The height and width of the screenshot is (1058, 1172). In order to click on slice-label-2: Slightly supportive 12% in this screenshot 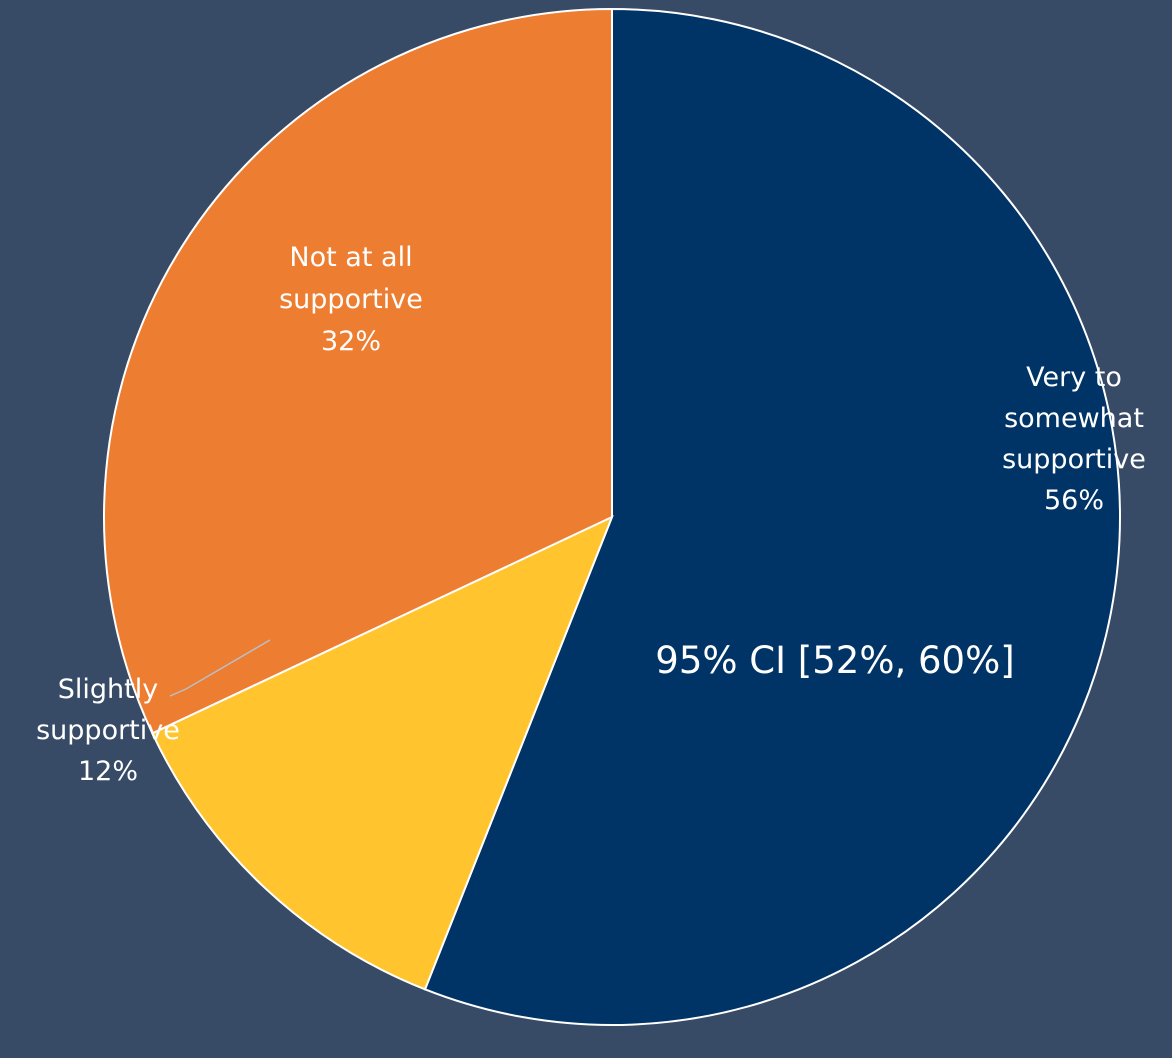, I will do `click(108, 730)`.